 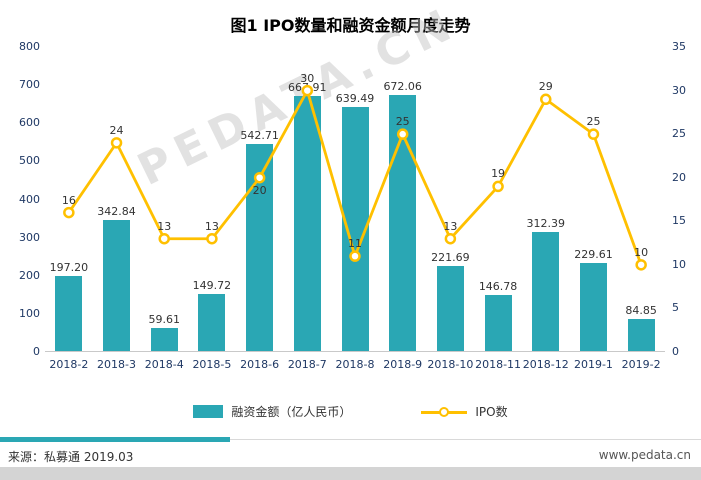 I want to click on x-tick-2018-12: 2018-12, so click(x=545, y=364).